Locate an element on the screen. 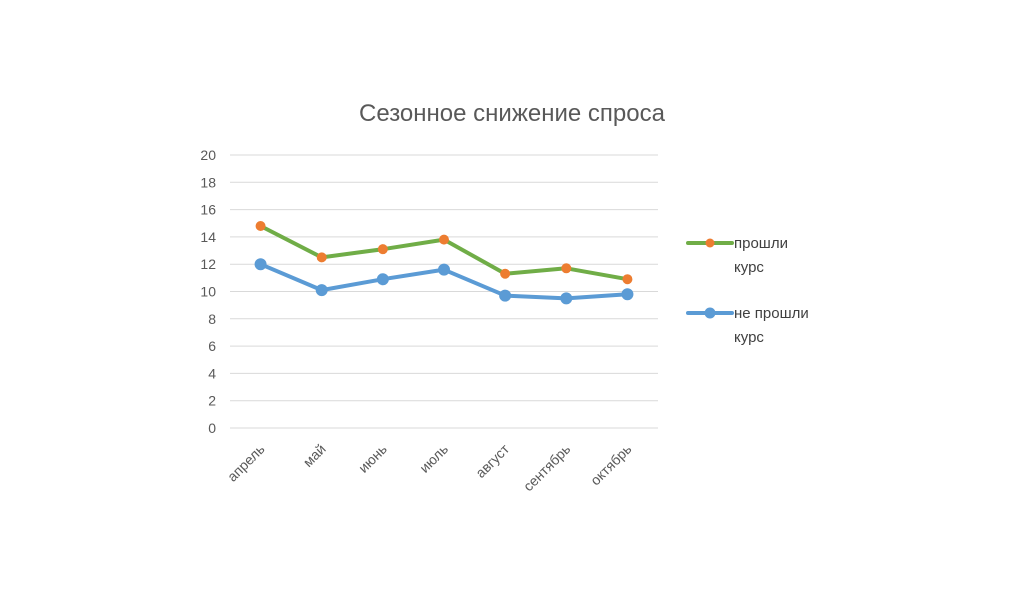  x-tick-label: май is located at coordinates (314, 455).